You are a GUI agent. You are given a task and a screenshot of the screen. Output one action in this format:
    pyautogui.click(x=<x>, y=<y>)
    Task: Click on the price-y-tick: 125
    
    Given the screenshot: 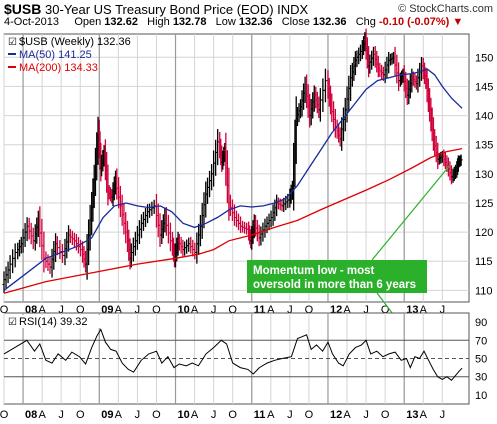 What is the action you would take?
    pyautogui.click(x=484, y=204)
    